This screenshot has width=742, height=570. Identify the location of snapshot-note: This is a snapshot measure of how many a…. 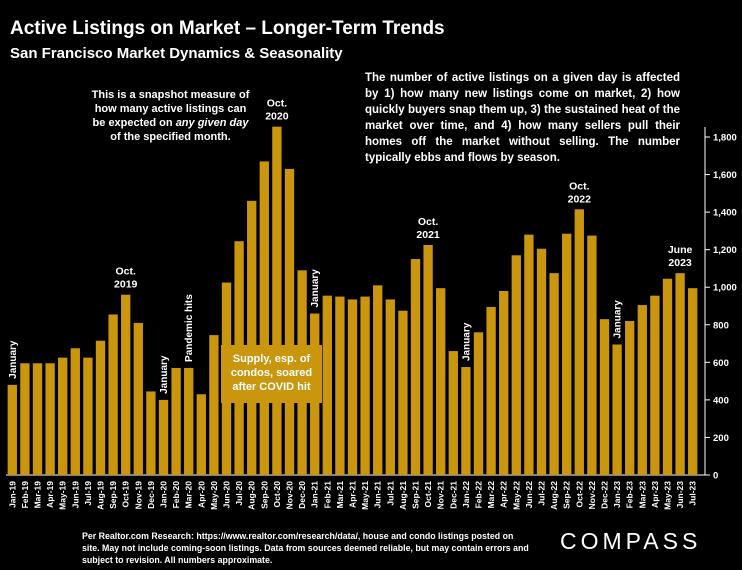
(170, 116).